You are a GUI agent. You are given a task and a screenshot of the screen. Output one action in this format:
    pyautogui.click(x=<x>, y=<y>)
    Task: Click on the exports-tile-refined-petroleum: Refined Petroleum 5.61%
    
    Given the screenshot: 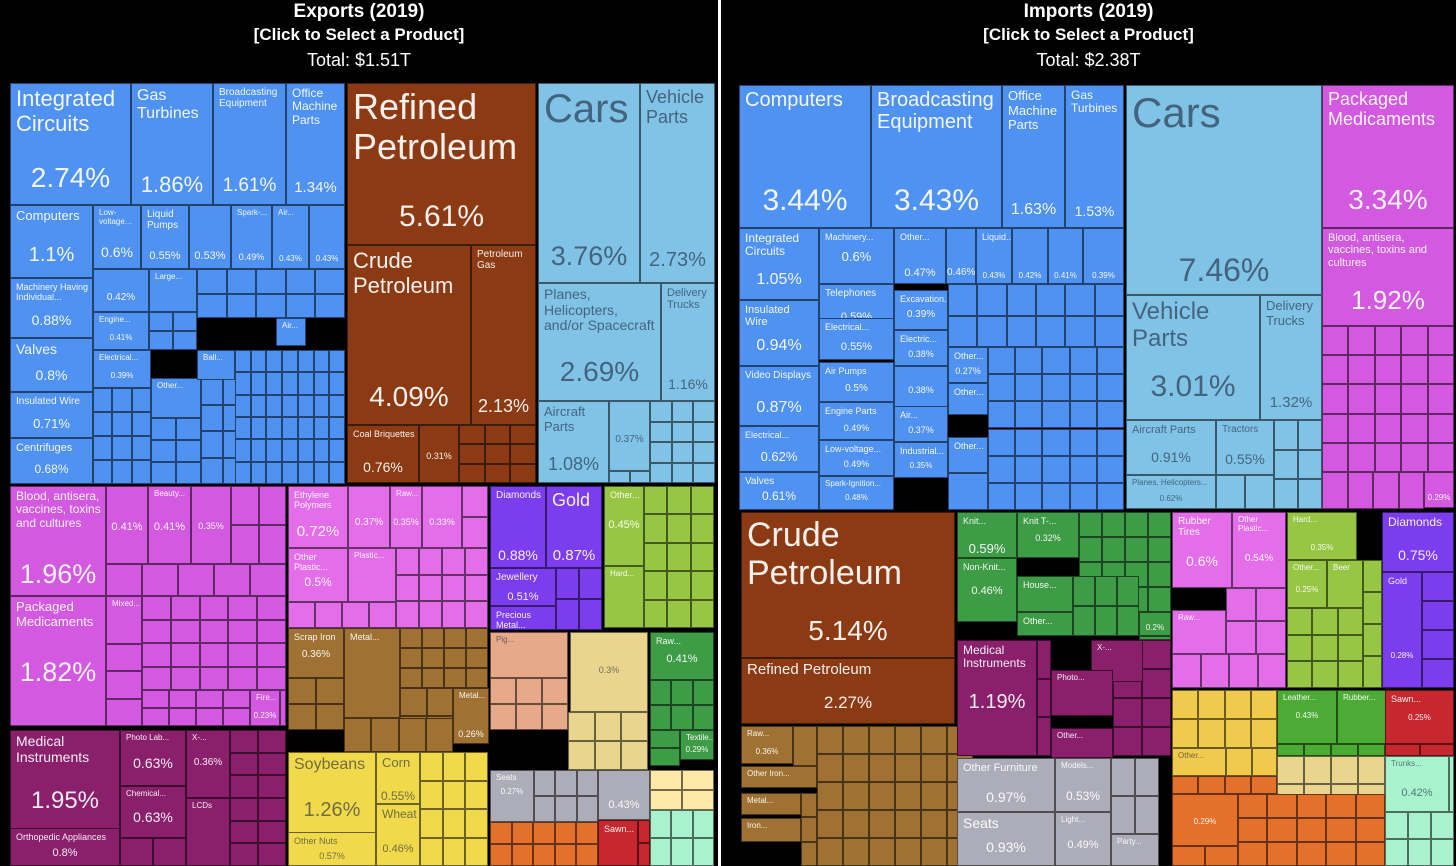 What is the action you would take?
    pyautogui.click(x=441, y=164)
    